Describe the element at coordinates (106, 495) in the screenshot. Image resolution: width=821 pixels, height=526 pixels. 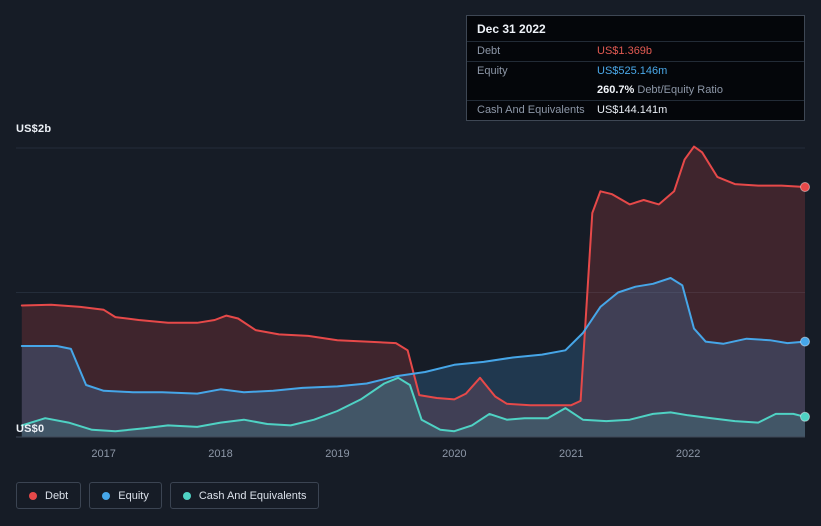
I see `equity-legend-dot` at that location.